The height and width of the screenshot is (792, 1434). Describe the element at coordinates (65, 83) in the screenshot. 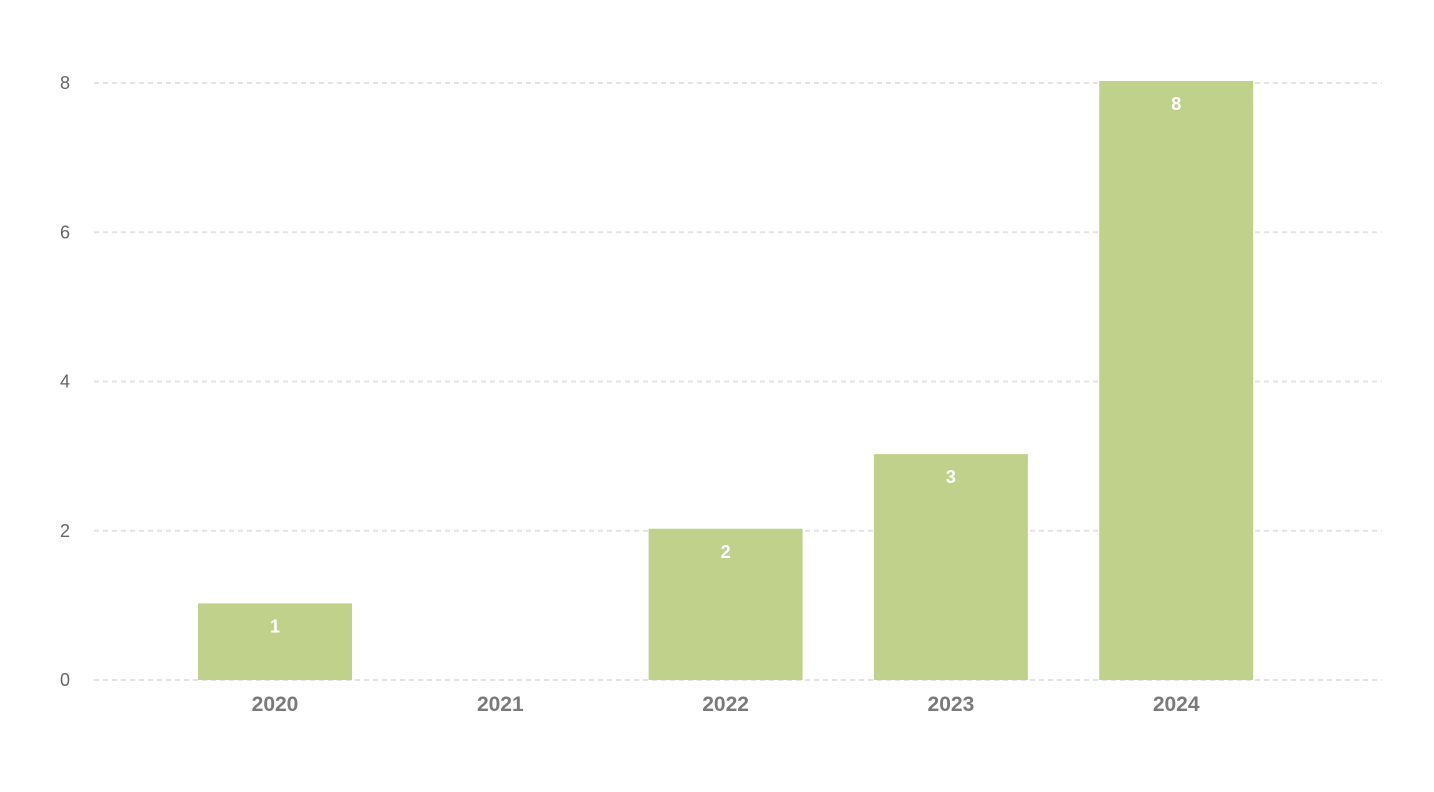

I see `y-tick-label: 8` at that location.